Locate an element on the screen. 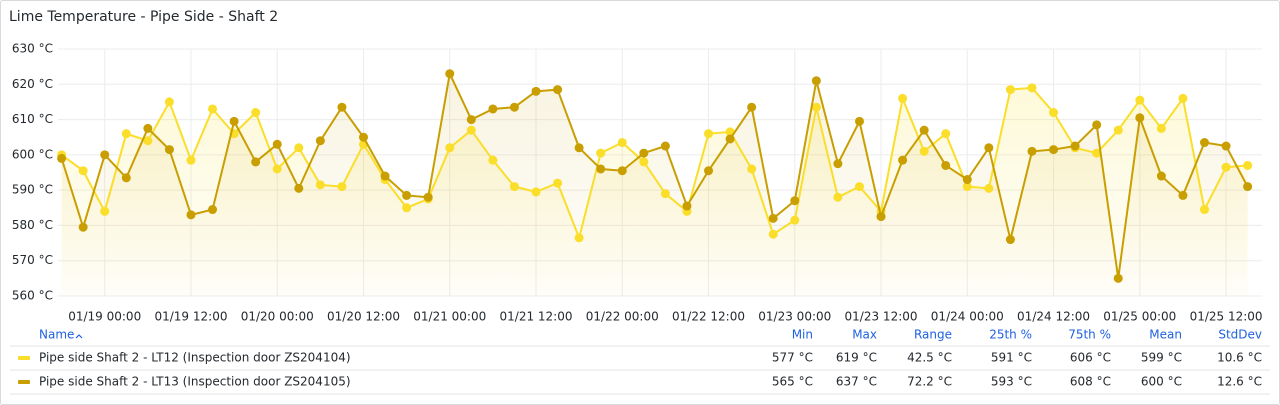 Image resolution: width=1280 pixels, height=405 pixels. y-tick-label: 600 °C is located at coordinates (32, 154).